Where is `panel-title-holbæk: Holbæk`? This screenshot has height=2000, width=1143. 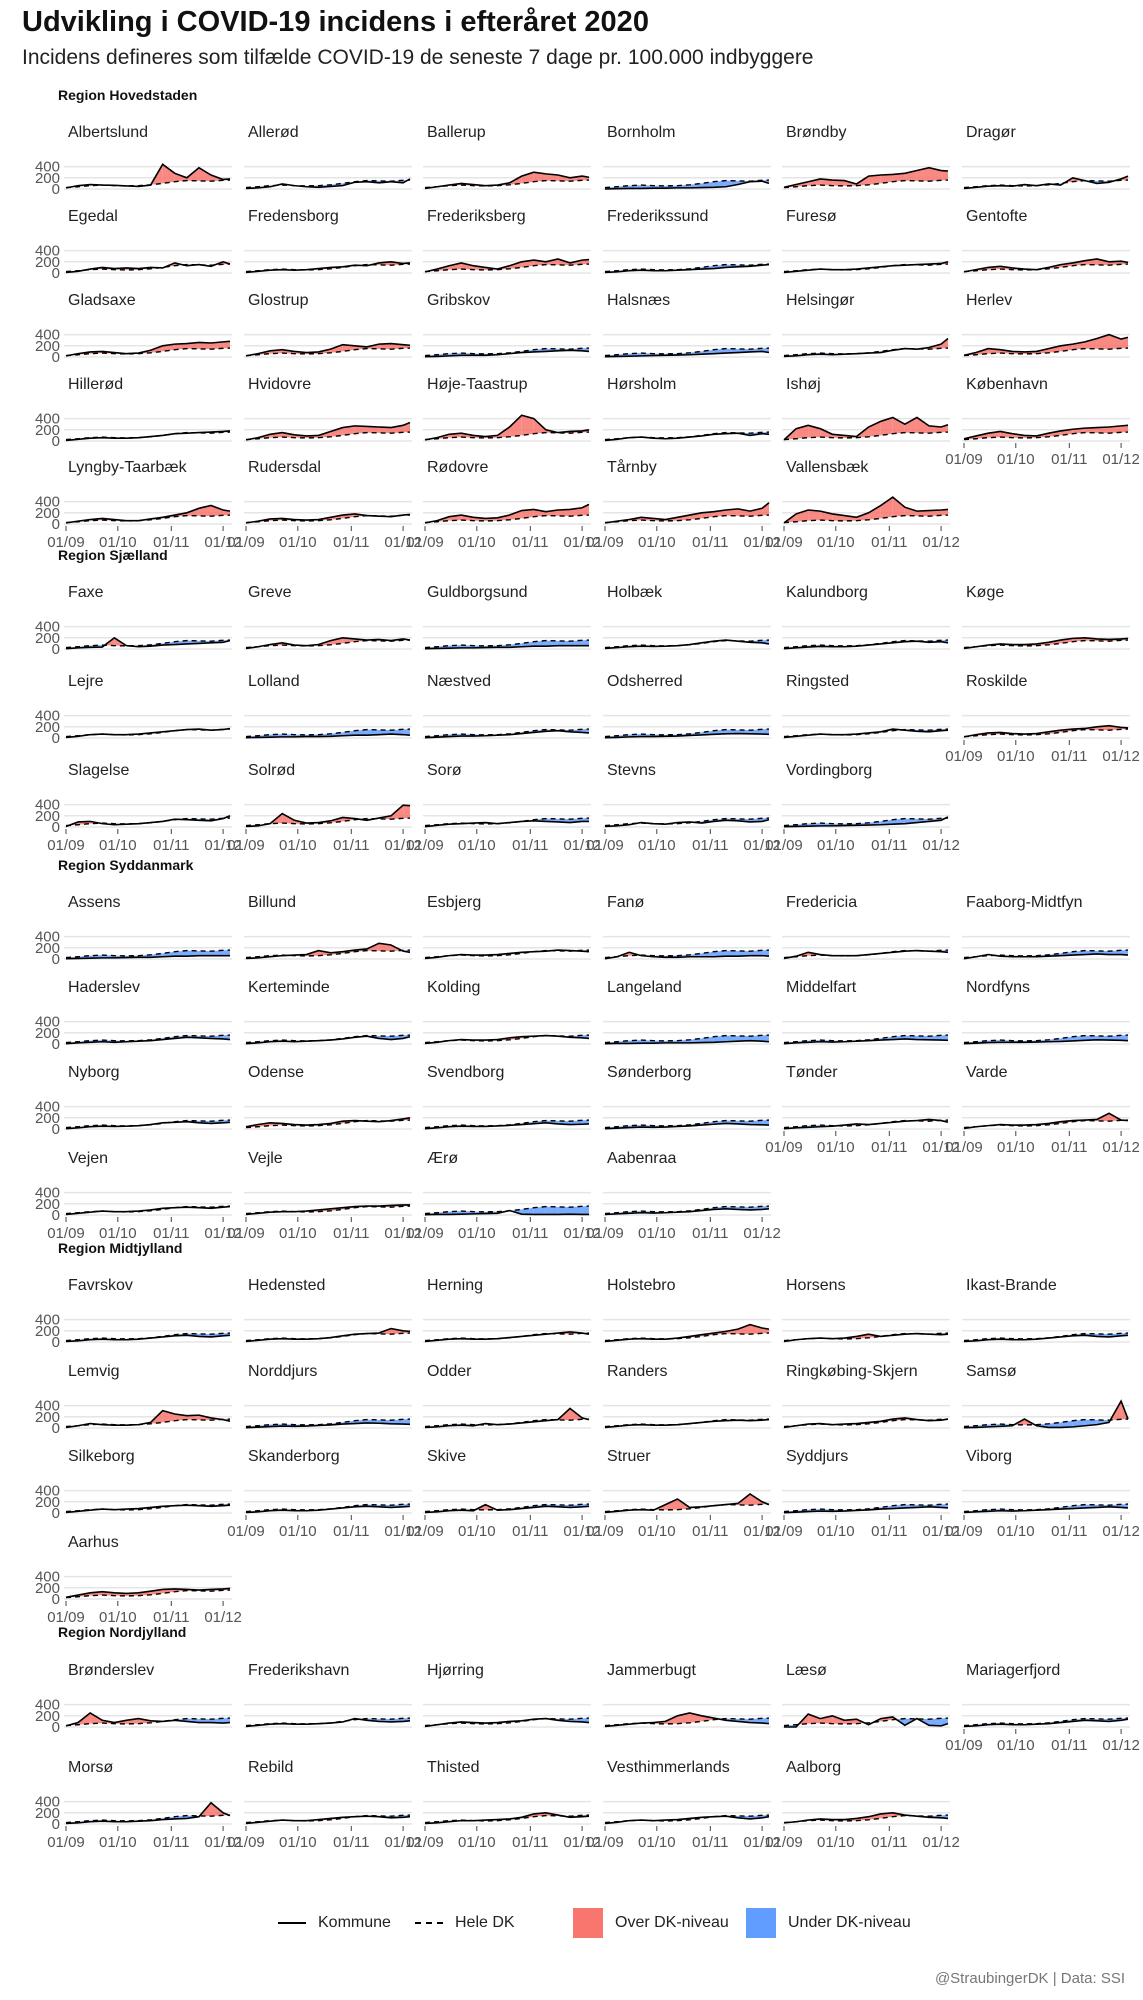 panel-title-holbæk: Holbæk is located at coordinates (635, 592).